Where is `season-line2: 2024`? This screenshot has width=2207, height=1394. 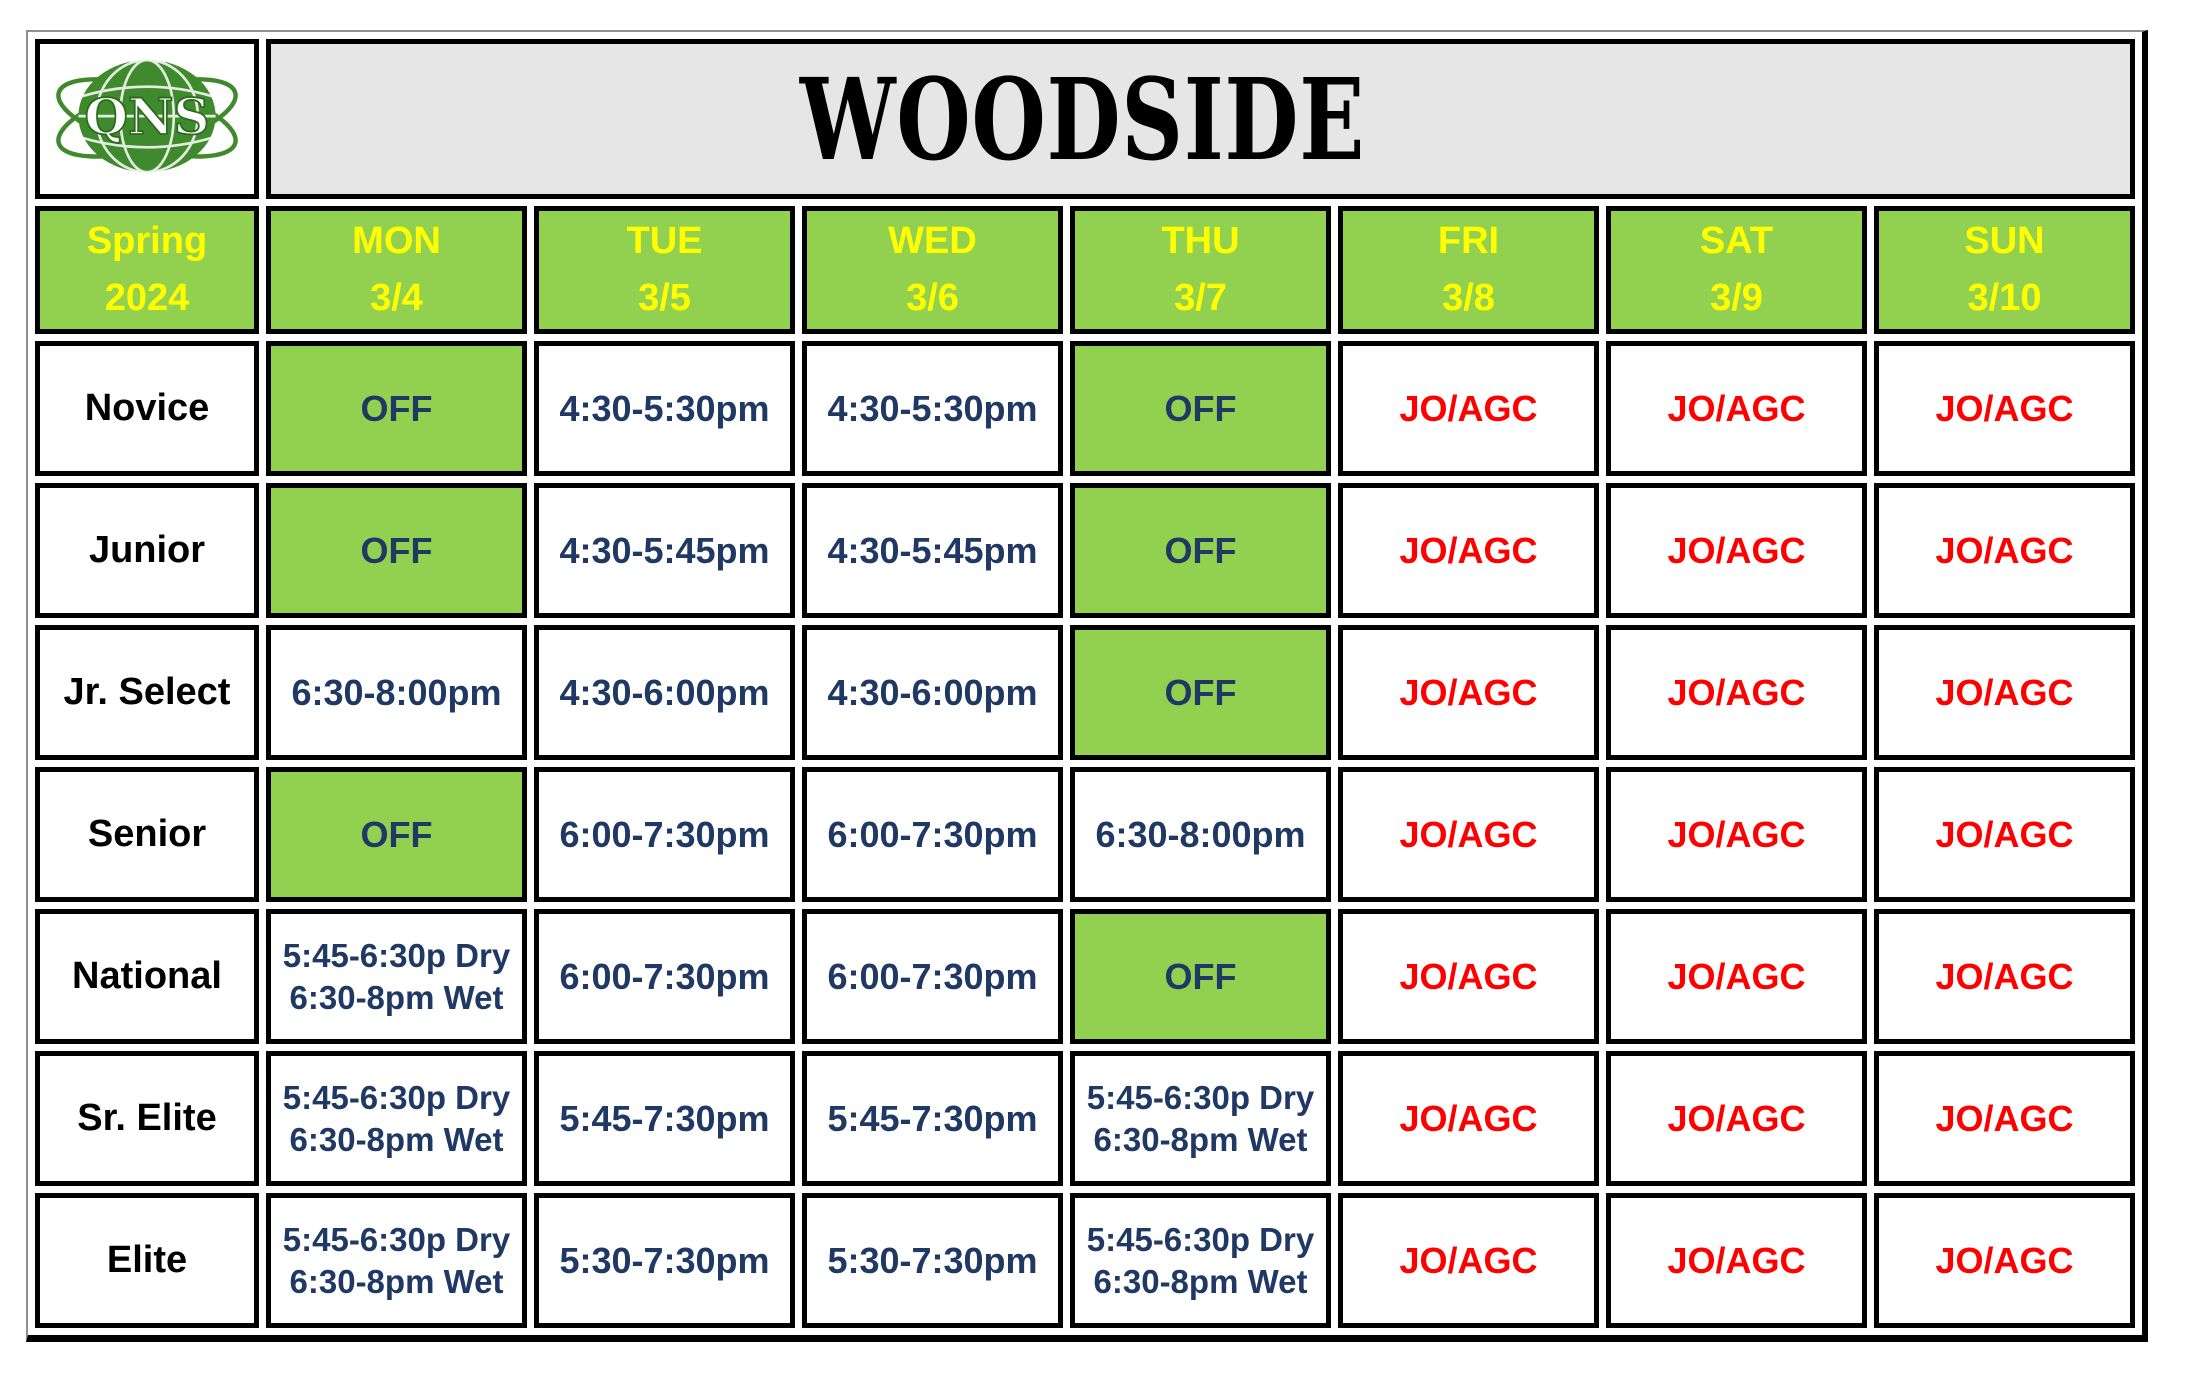 season-line2: 2024 is located at coordinates (147, 298).